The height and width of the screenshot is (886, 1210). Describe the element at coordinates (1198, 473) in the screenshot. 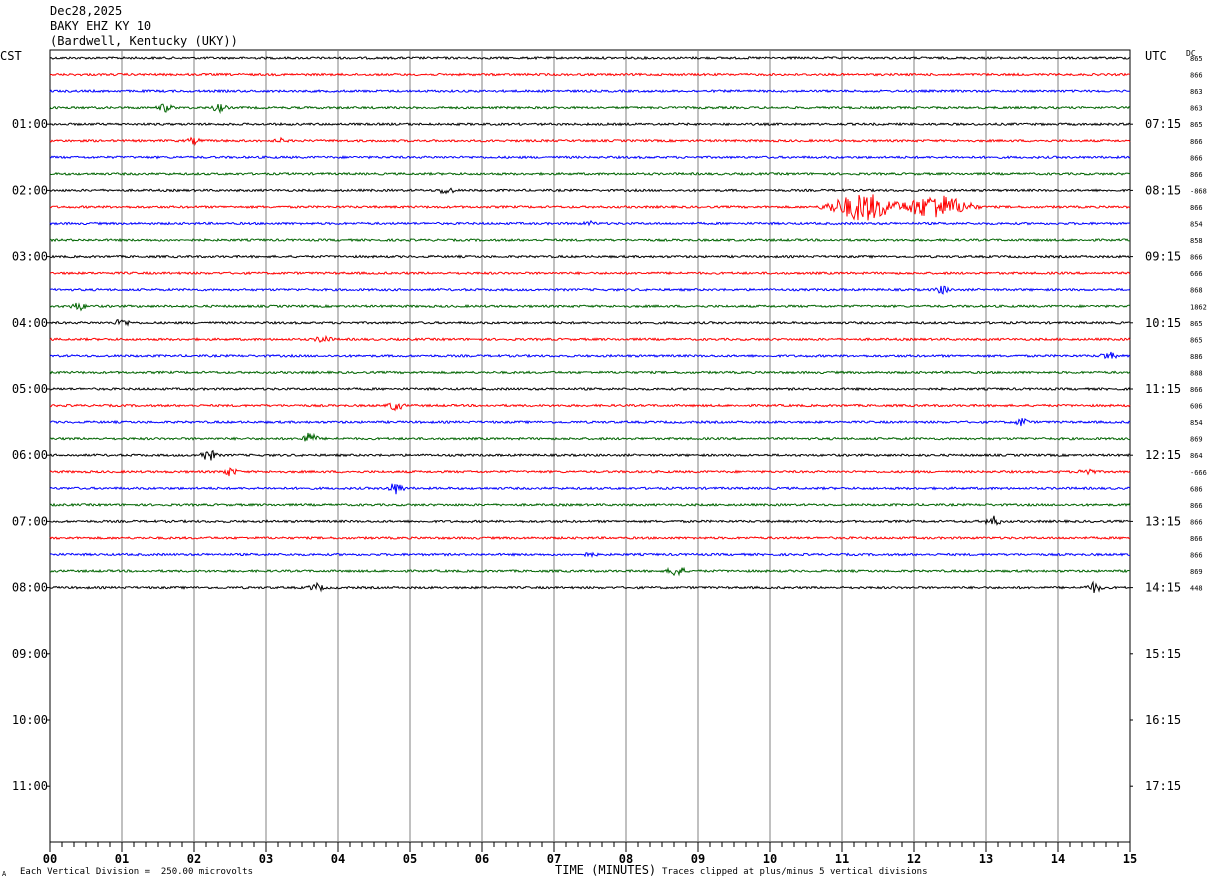

I see `dc-offset-value: -666` at that location.